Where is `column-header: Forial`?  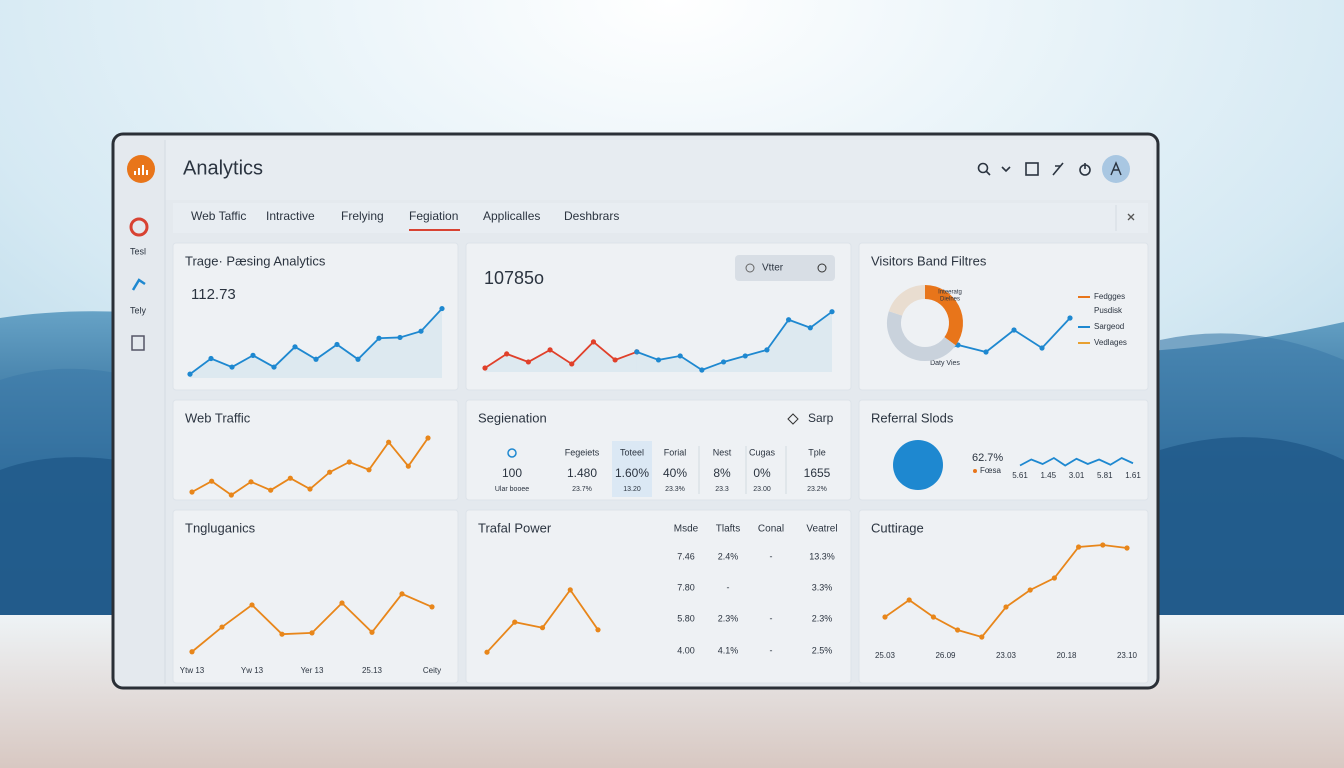 column-header: Forial is located at coordinates (675, 452).